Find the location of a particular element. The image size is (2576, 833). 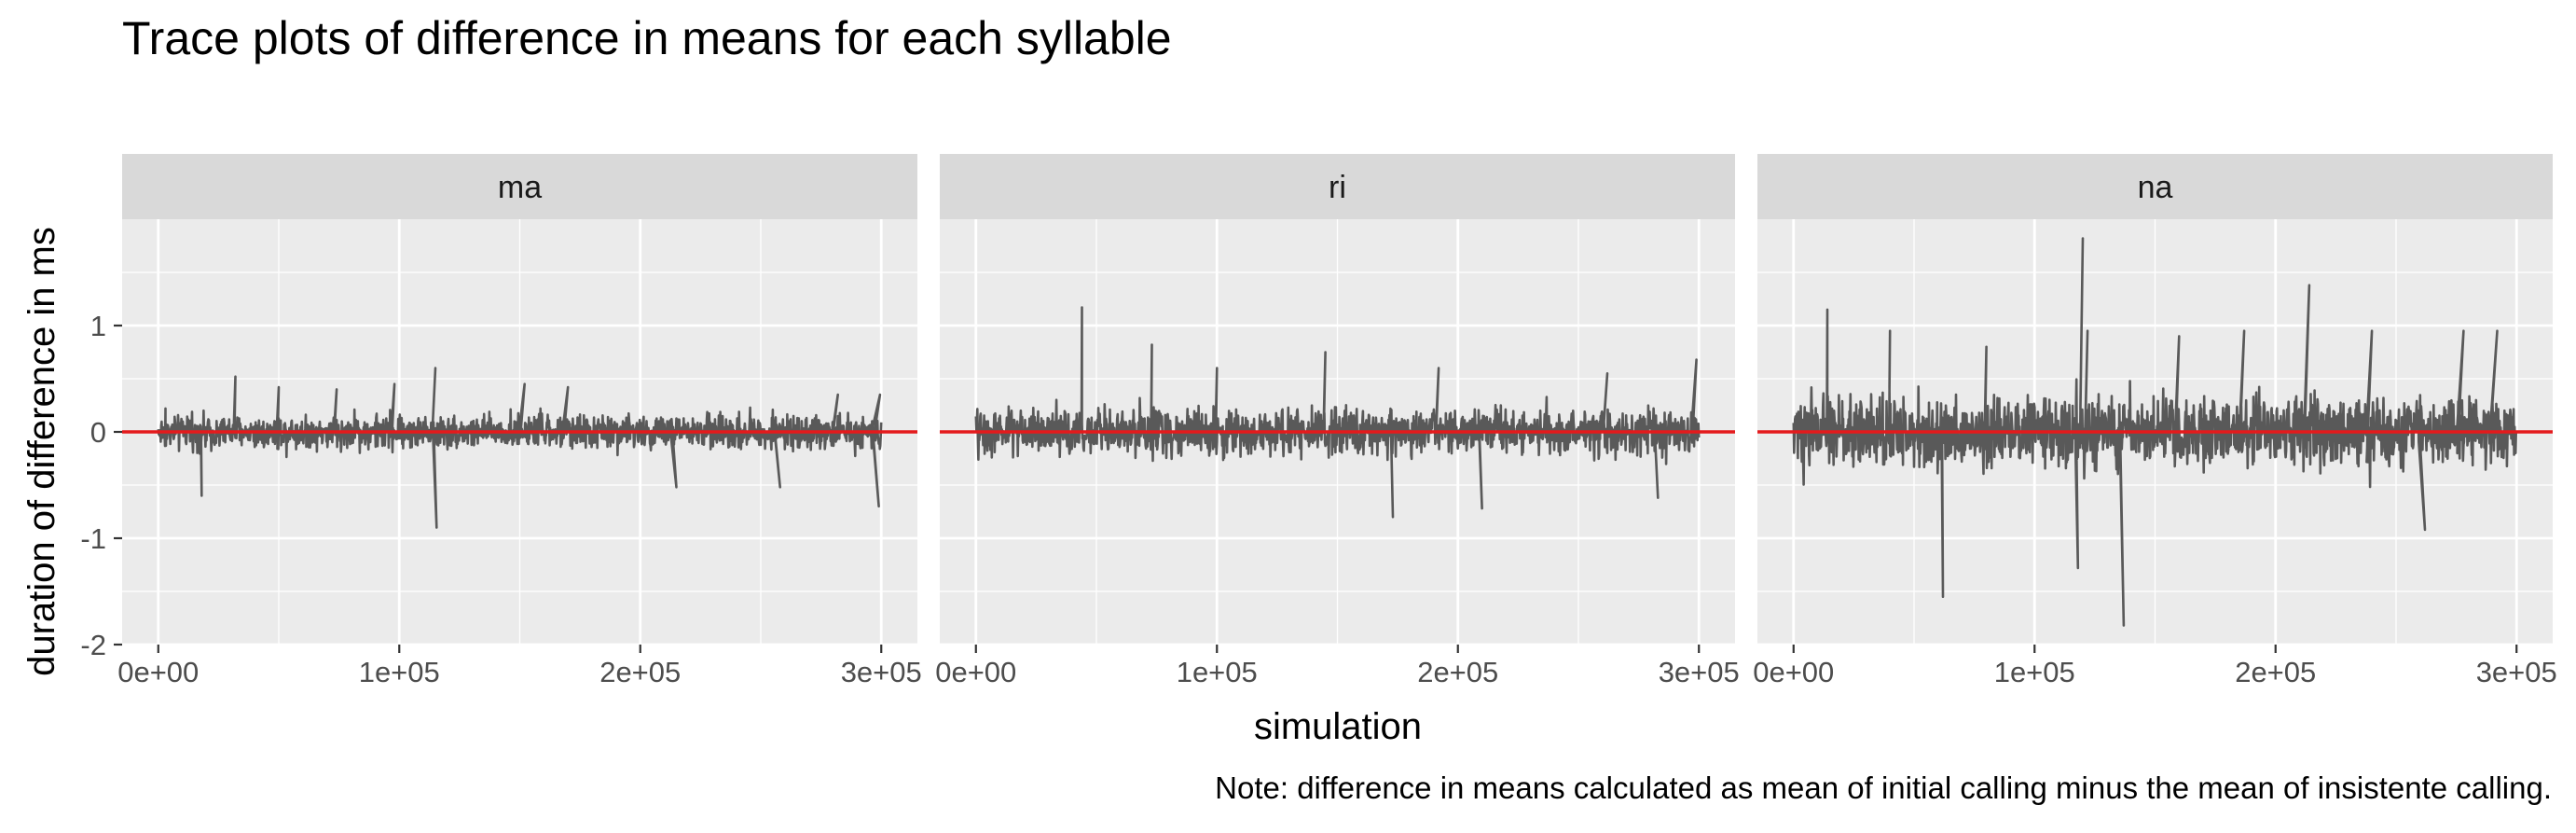

y-tick-label: -1 is located at coordinates (93, 538).